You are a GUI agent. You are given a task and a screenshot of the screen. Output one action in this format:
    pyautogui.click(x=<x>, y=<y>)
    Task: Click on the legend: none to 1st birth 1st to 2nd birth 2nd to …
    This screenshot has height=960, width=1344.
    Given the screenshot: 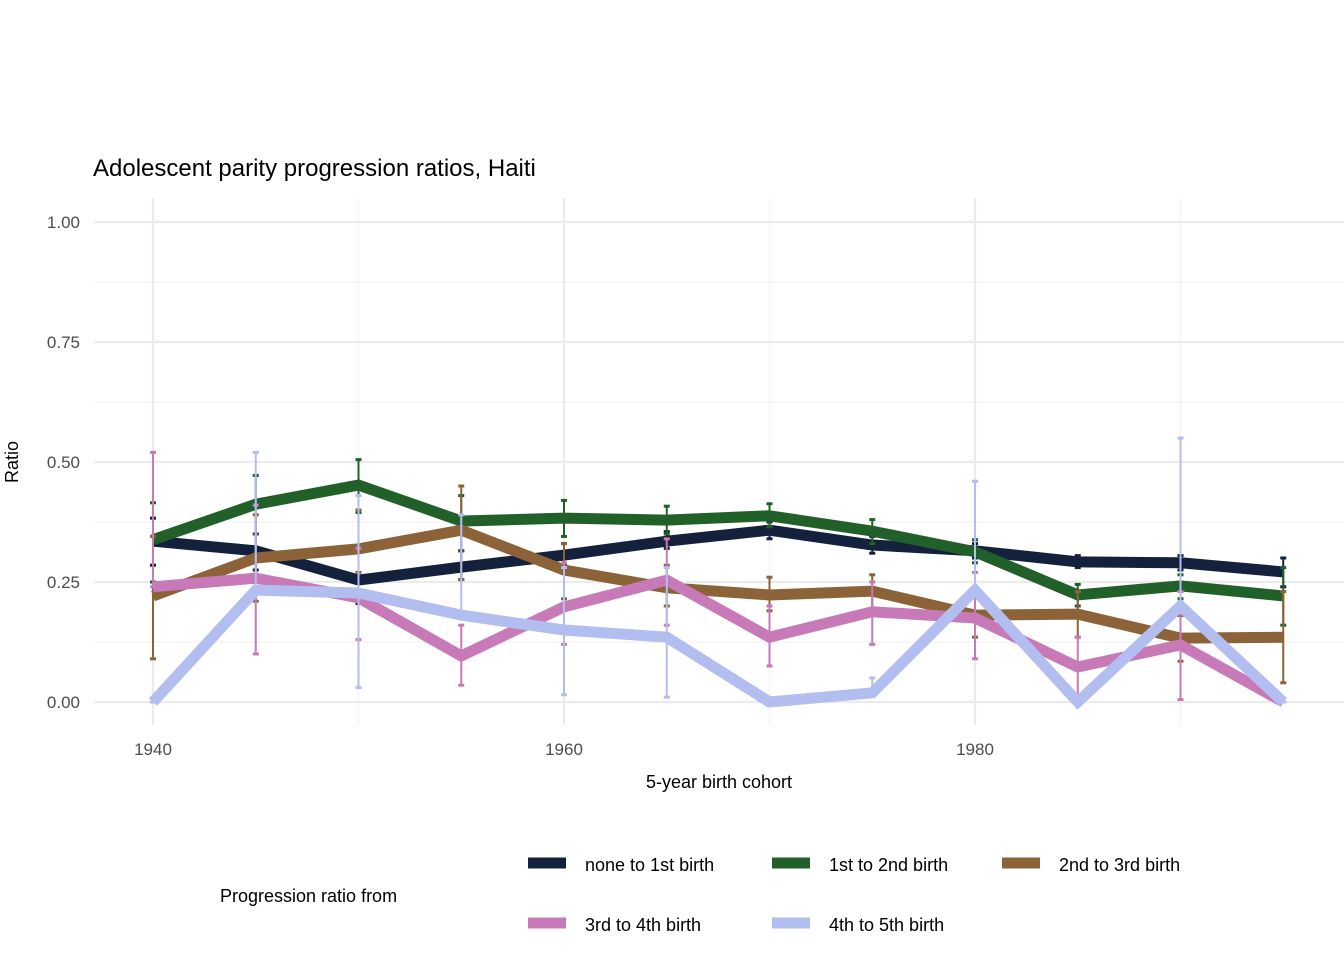 What is the action you would take?
    pyautogui.click(x=854, y=895)
    